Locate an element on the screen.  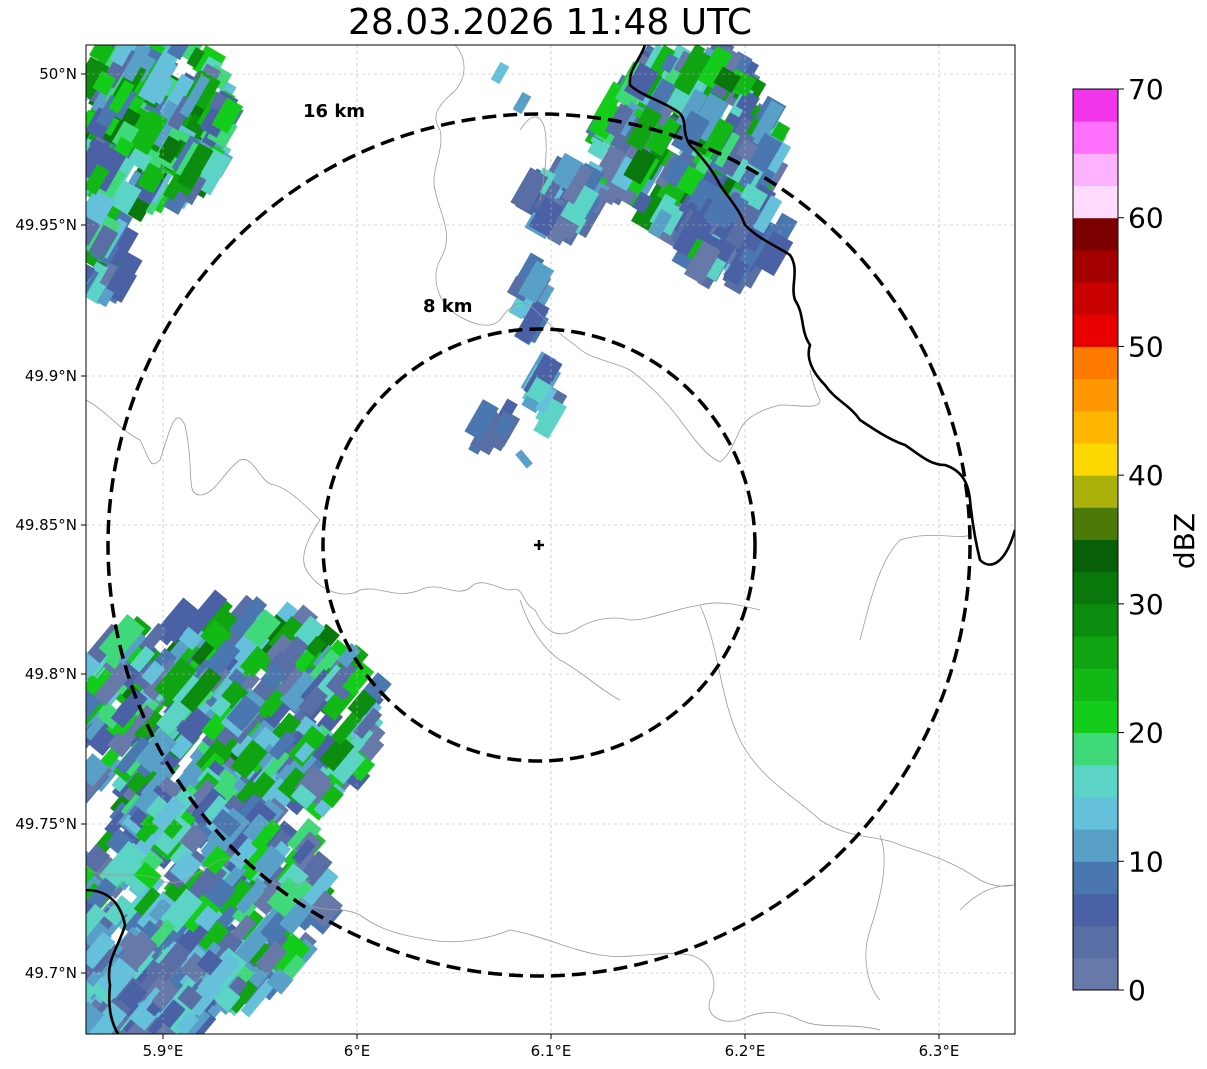
colorbar-tick-label: 60 is located at coordinates (1146, 218).